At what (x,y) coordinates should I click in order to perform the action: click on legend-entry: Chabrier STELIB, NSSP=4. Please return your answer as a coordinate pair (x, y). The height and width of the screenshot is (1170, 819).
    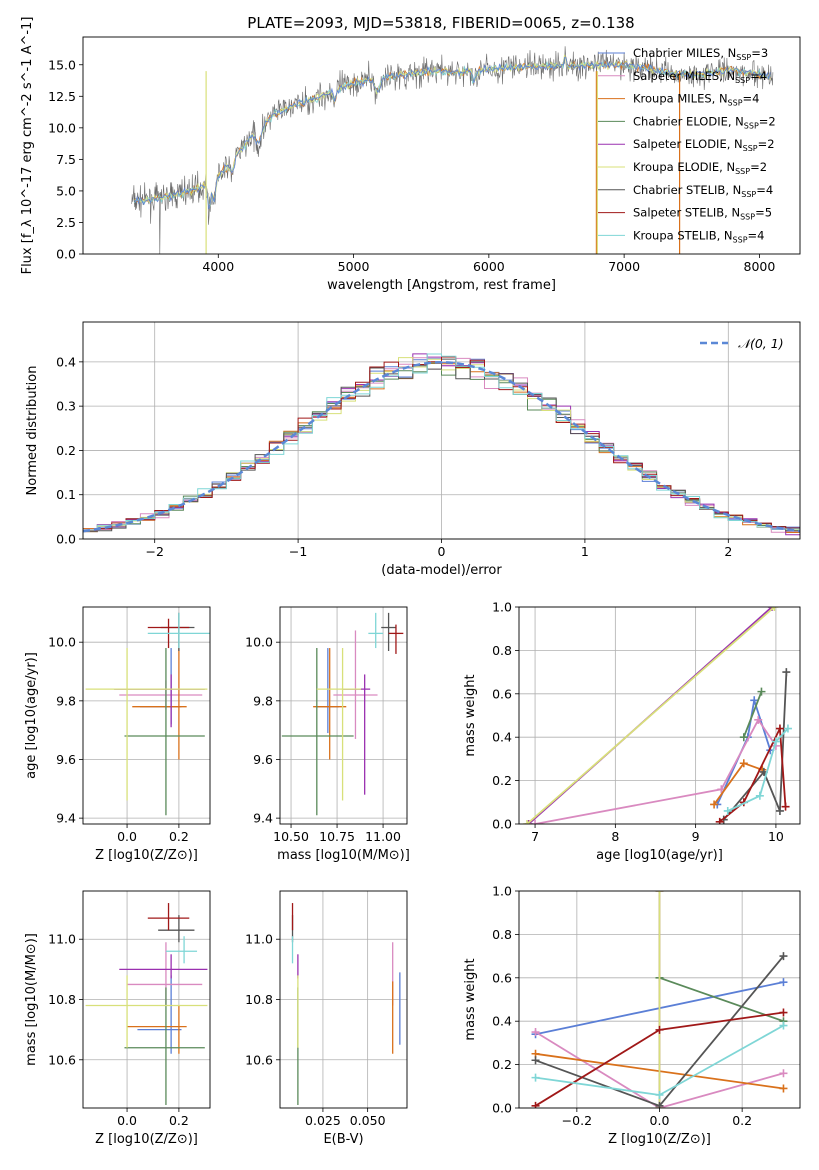
    Looking at the image, I should click on (703, 191).